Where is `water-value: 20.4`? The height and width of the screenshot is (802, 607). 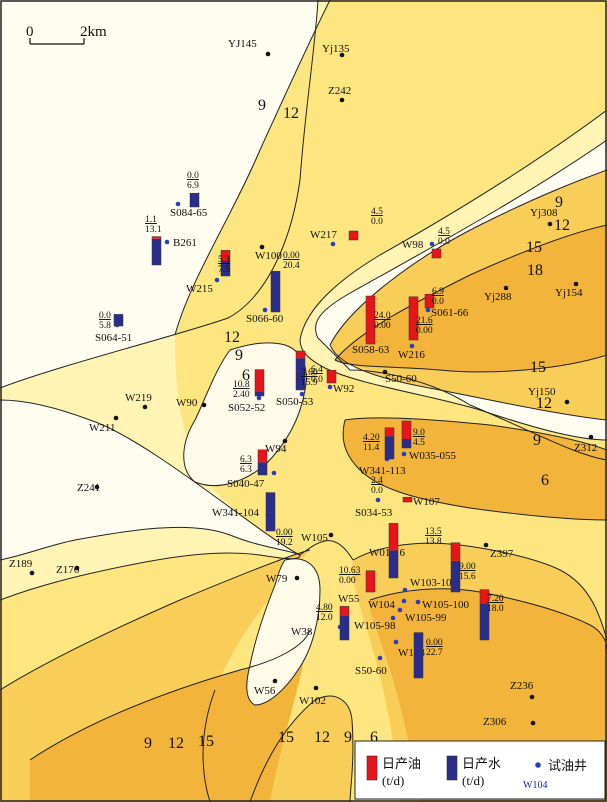
water-value: 20.4 is located at coordinates (291, 266).